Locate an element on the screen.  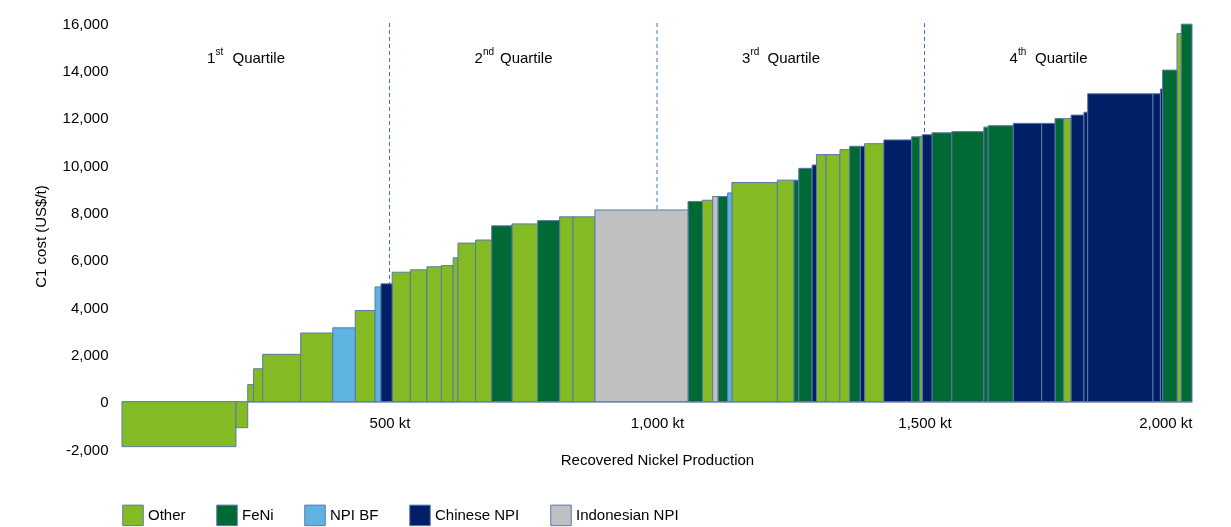
y-tick-label: 0 is located at coordinates (104, 402).